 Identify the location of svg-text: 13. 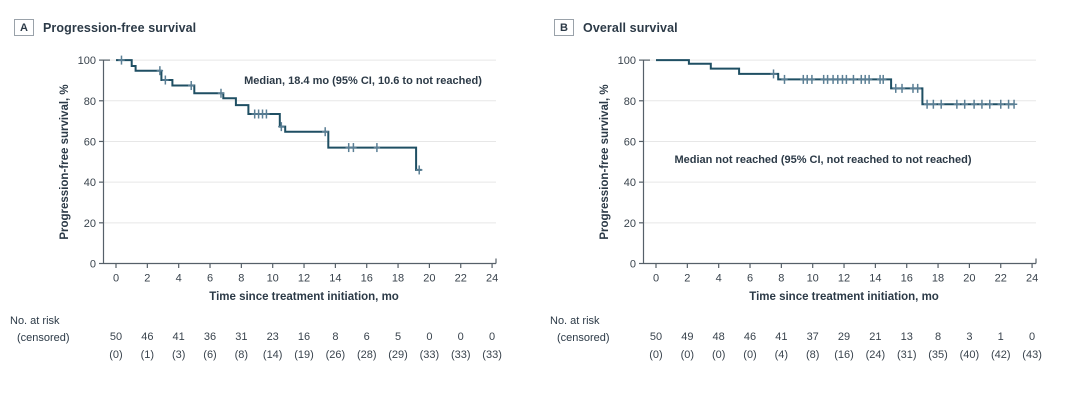
(907, 337).